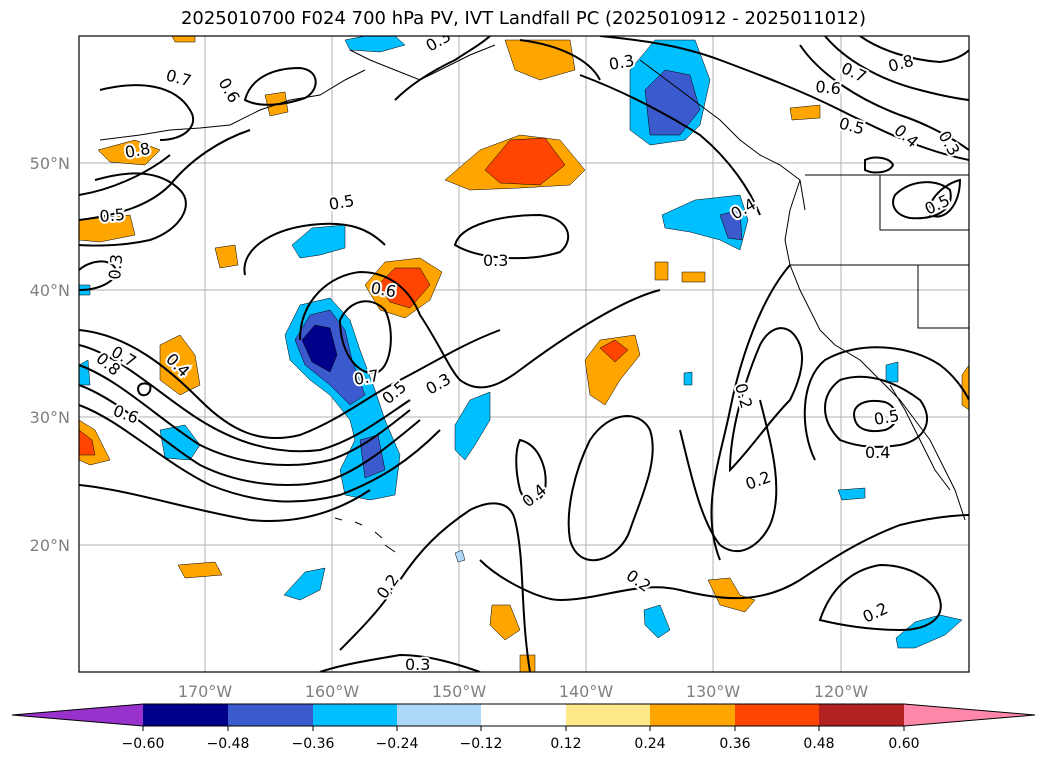 Image resolution: width=1047 pixels, height=765 pixels. What do you see at coordinates (903, 744) in the screenshot?
I see `colorbar-tick-label: 0.60` at bounding box center [903, 744].